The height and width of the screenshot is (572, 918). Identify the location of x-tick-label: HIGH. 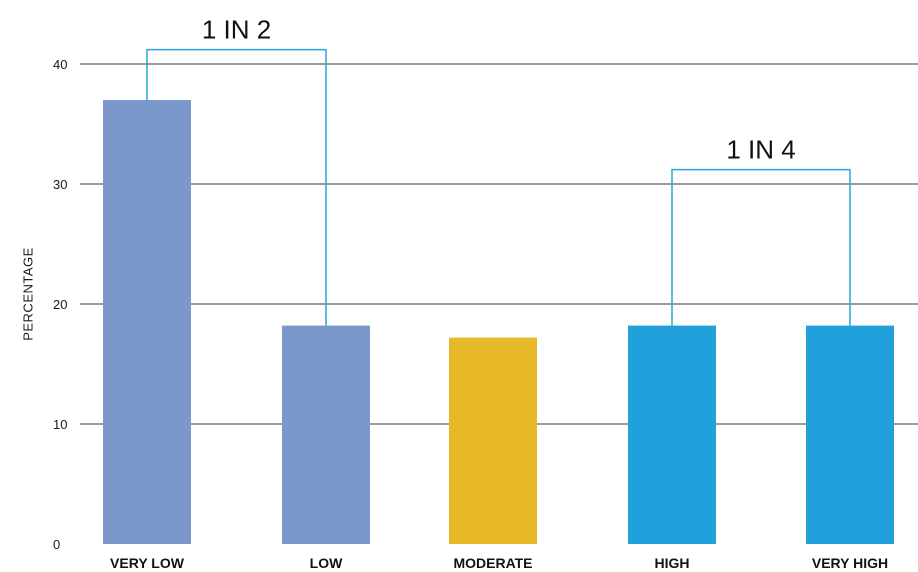
(672, 563).